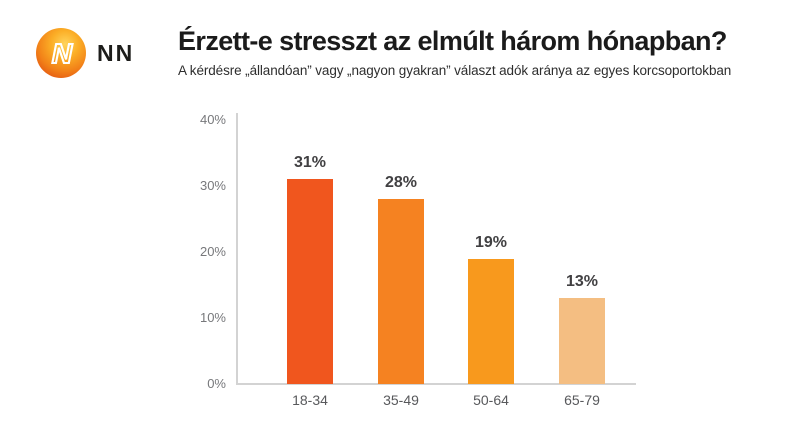 Image resolution: width=800 pixels, height=424 pixels. Describe the element at coordinates (310, 400) in the screenshot. I see `category-label: 18-34` at that location.